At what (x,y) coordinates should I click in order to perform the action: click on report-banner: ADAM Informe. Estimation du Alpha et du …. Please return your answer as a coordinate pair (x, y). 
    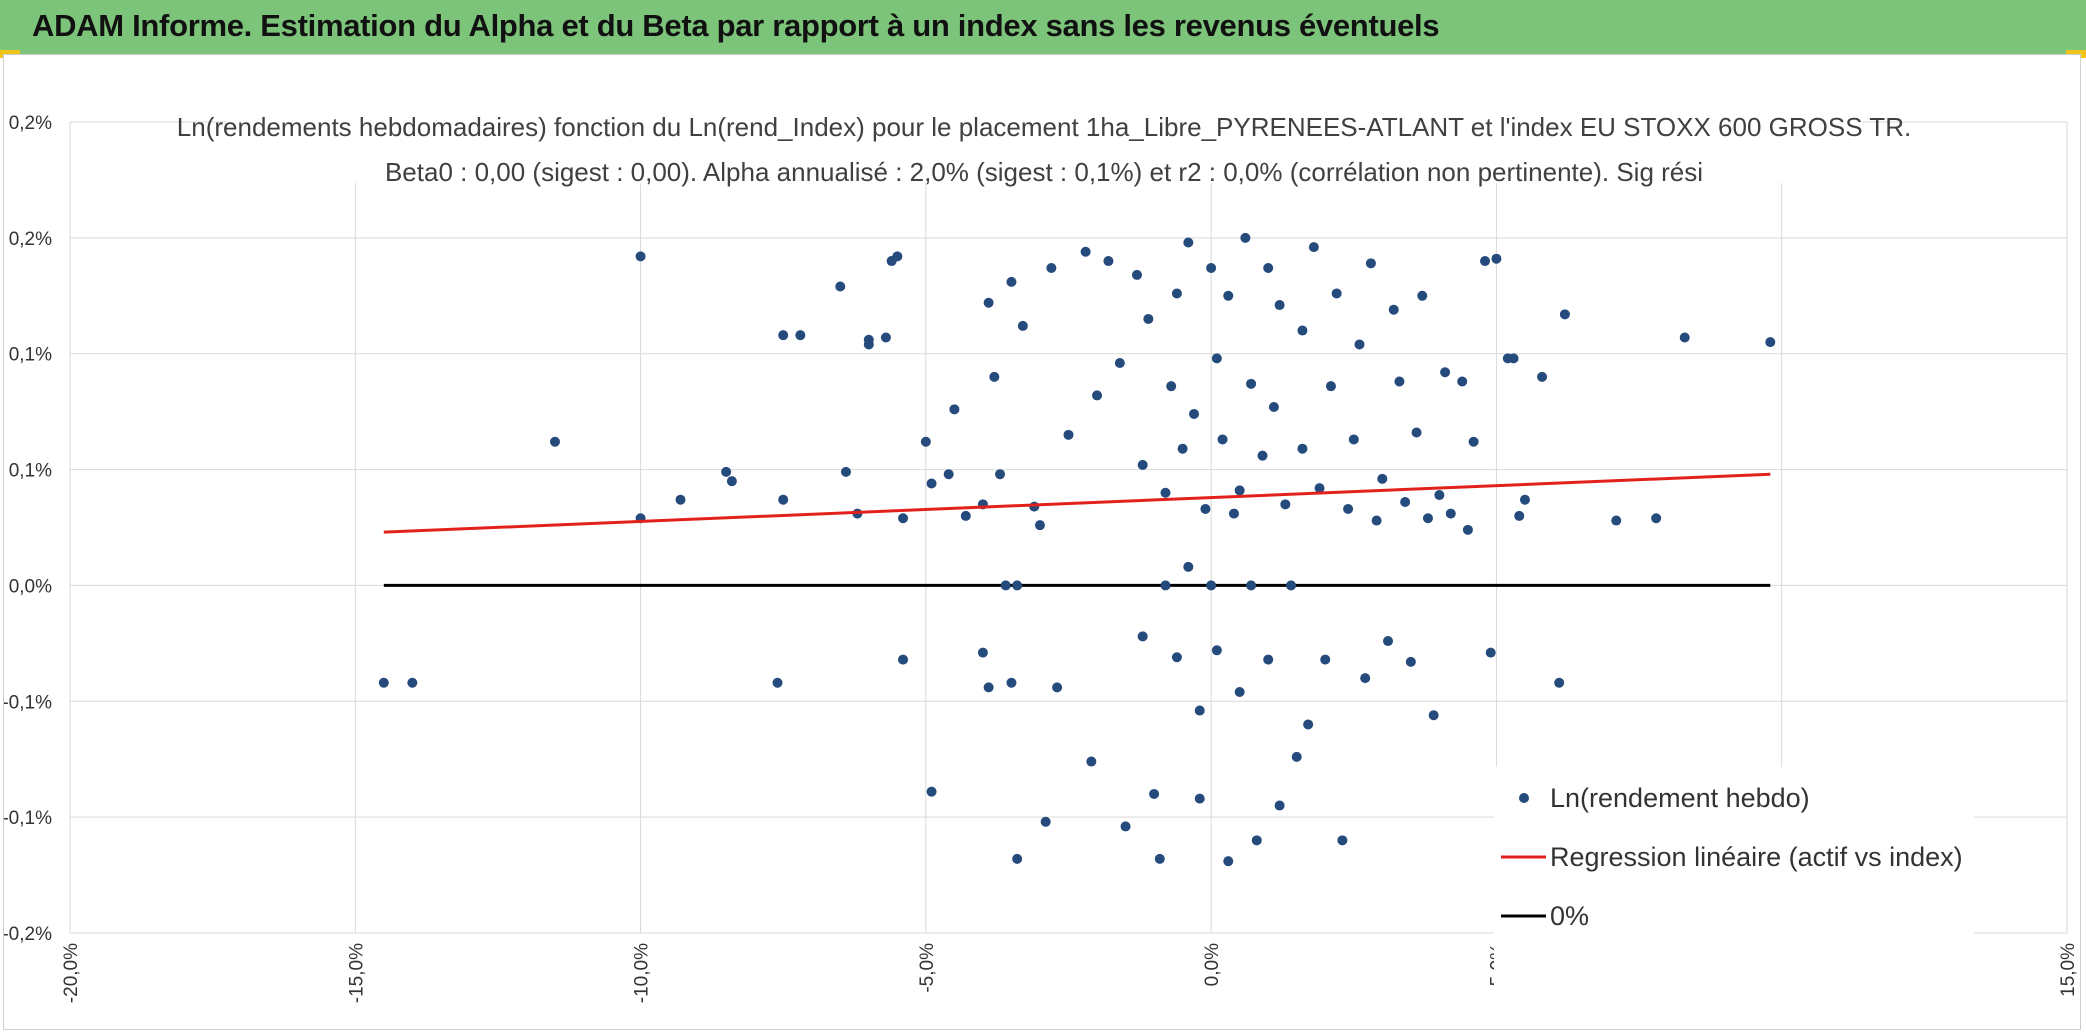
    Looking at the image, I should click on (1043, 27).